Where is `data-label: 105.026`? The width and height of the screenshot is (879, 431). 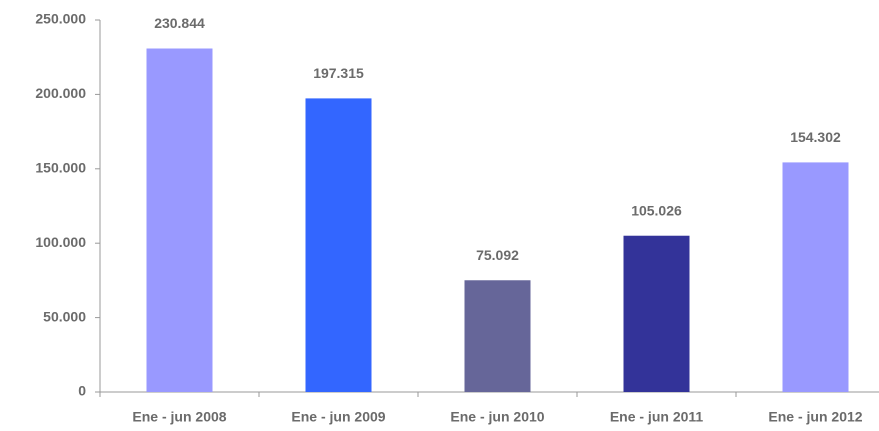 data-label: 105.026 is located at coordinates (656, 210).